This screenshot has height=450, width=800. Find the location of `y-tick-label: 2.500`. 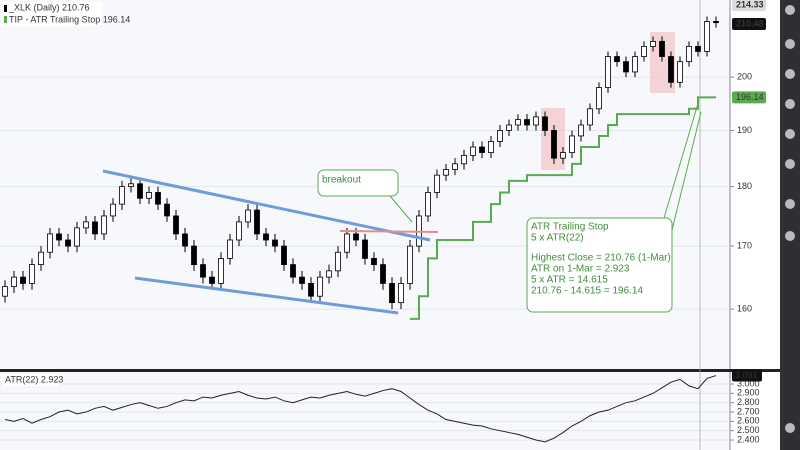

y-tick-label: 2.500 is located at coordinates (748, 430).